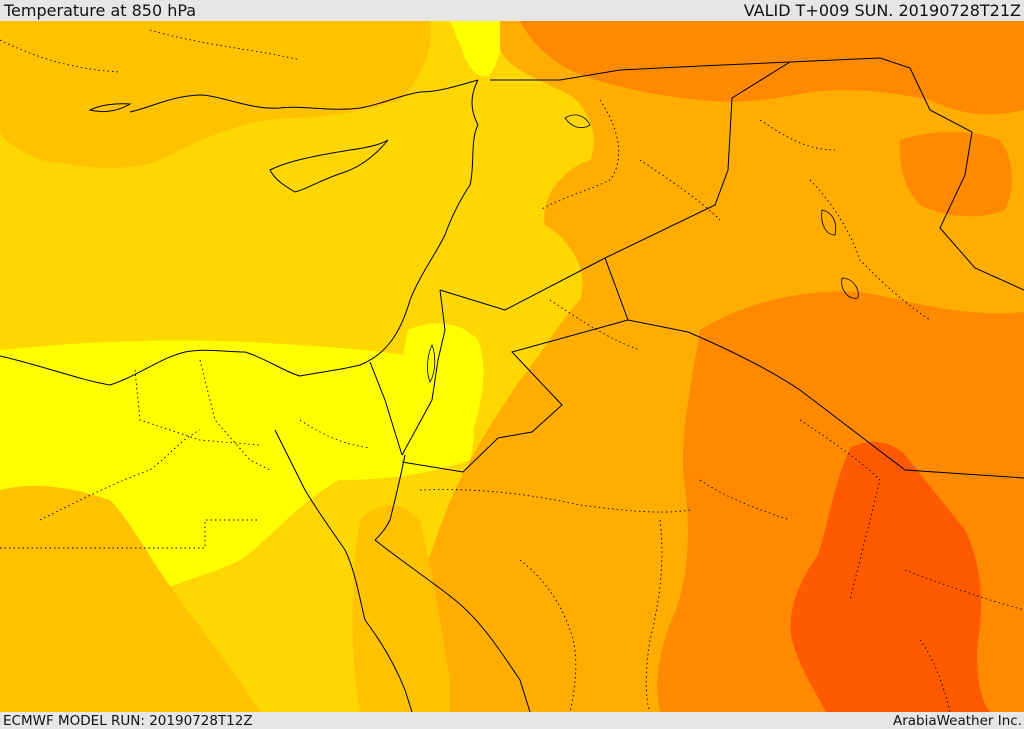 The width and height of the screenshot is (1024, 729). What do you see at coordinates (850, 288) in the screenshot?
I see `iraq-lake` at bounding box center [850, 288].